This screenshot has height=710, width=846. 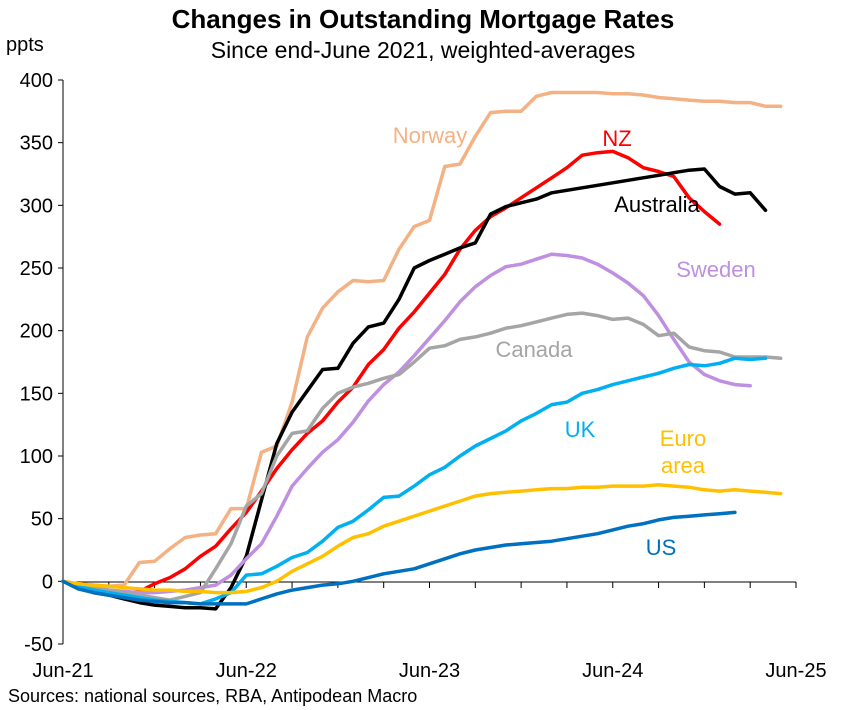 What do you see at coordinates (430, 135) in the screenshot?
I see `series-label-norway: Norway` at bounding box center [430, 135].